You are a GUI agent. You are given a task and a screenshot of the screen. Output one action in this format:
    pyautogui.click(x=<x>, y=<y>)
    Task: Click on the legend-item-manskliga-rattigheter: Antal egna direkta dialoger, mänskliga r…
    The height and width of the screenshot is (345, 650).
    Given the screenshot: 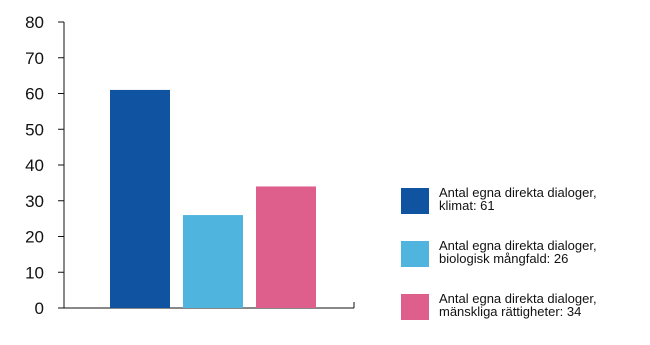 What is the action you would take?
    pyautogui.click(x=525, y=306)
    